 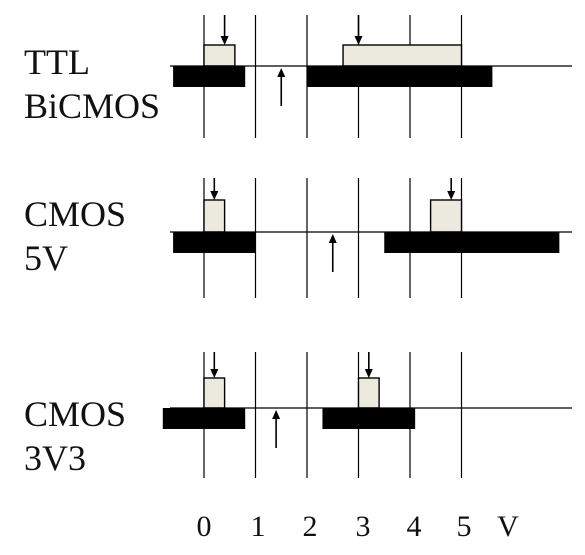 I want to click on axis-tick-label: 0, so click(x=204, y=526).